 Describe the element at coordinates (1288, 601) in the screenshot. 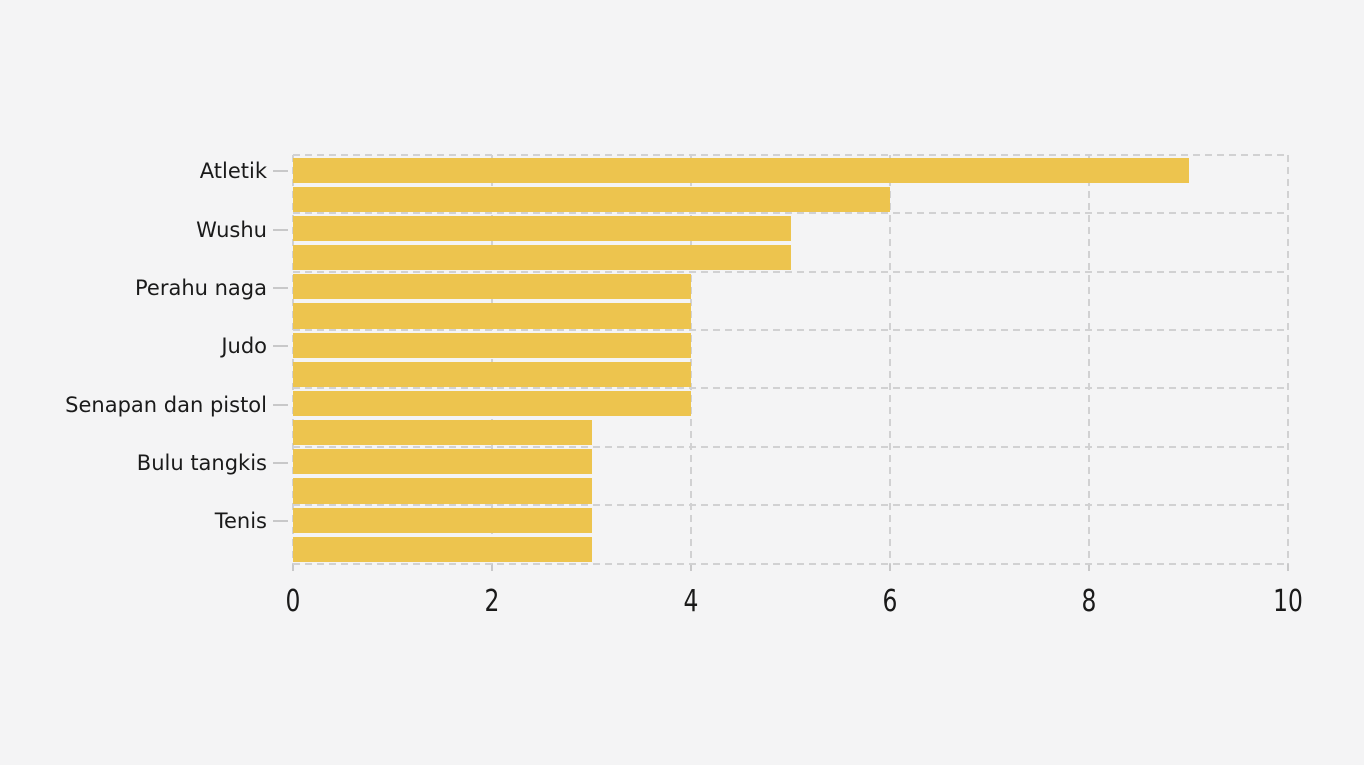

I see `x-axis-tick-label: 10` at that location.